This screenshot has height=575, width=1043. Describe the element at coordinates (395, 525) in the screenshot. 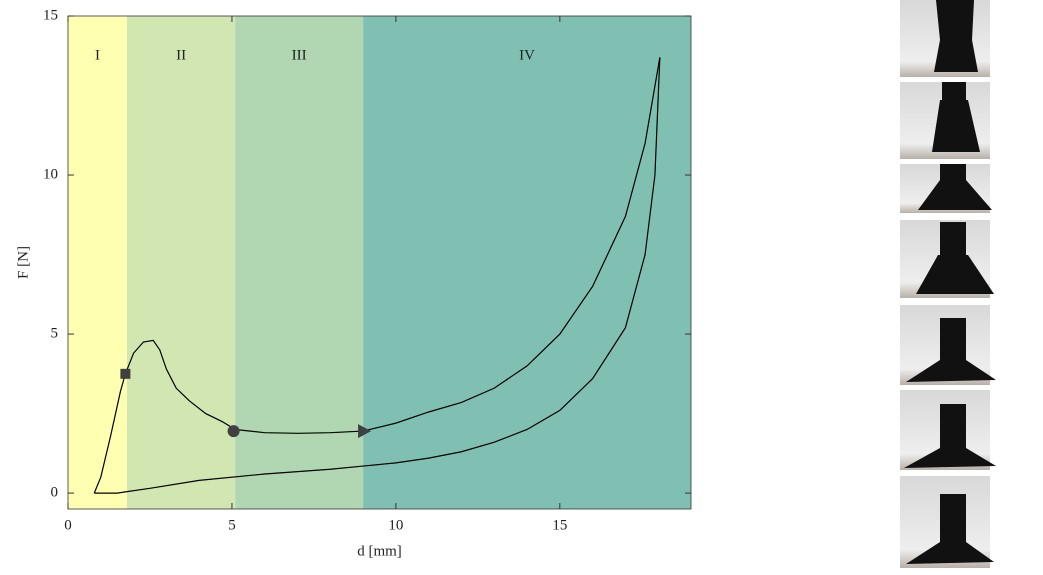

I see `x-tick-label: 10` at that location.